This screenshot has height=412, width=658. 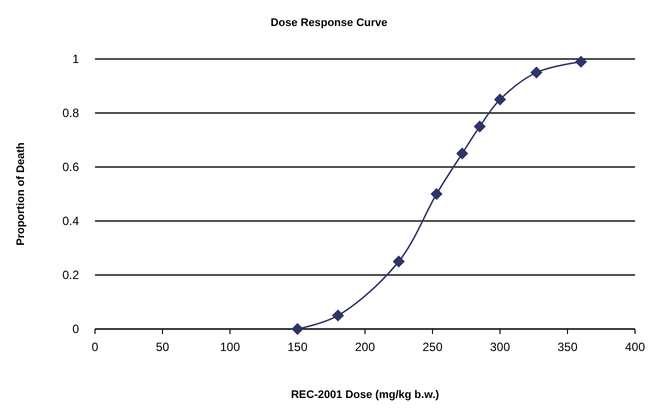 What do you see at coordinates (635, 347) in the screenshot?
I see `x-tick-label: 400` at bounding box center [635, 347].